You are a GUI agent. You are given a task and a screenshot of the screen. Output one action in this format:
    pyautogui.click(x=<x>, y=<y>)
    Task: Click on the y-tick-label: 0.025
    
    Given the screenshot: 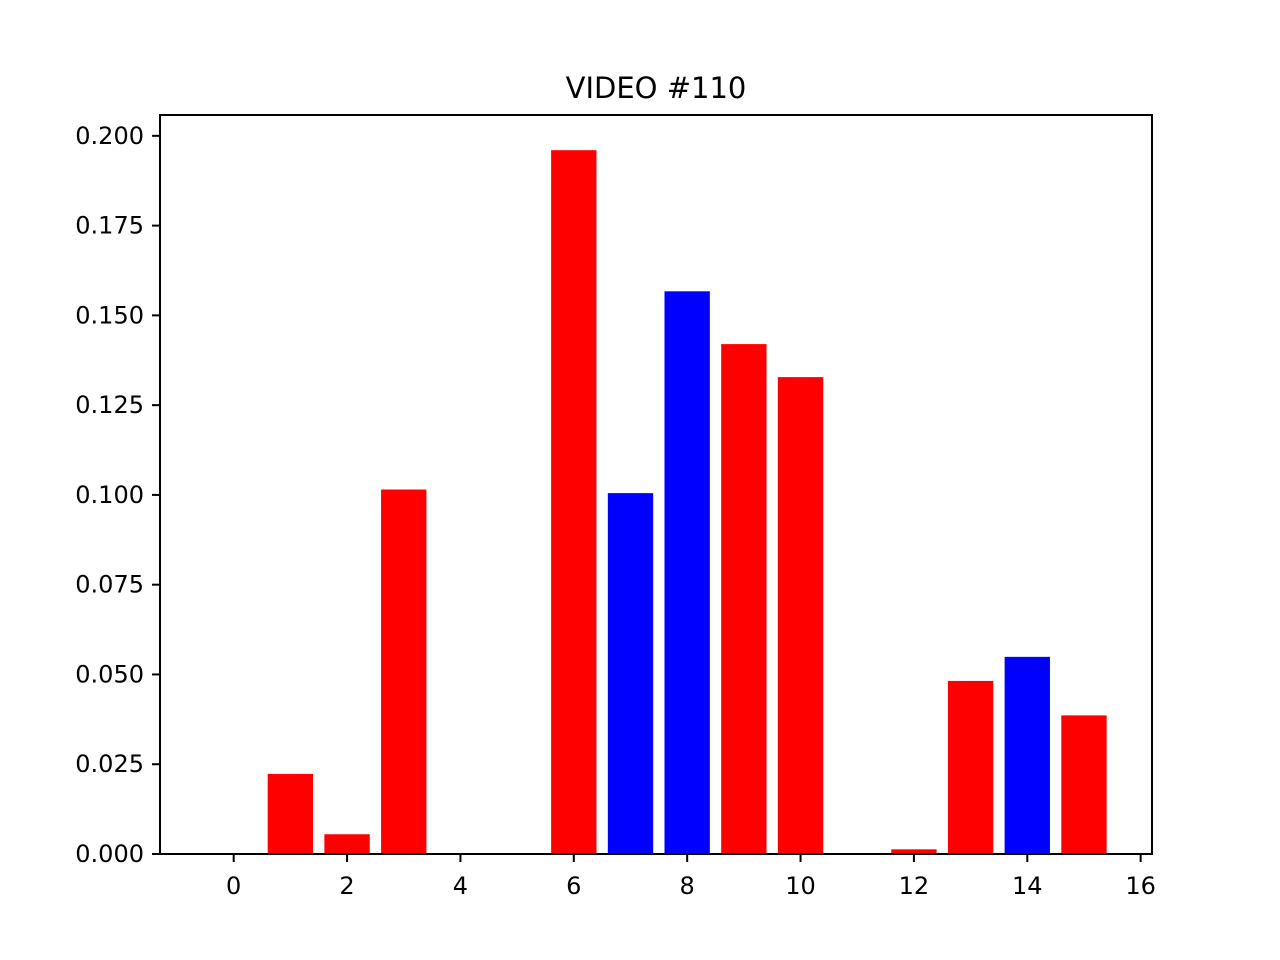 What is the action you would take?
    pyautogui.click(x=109, y=764)
    